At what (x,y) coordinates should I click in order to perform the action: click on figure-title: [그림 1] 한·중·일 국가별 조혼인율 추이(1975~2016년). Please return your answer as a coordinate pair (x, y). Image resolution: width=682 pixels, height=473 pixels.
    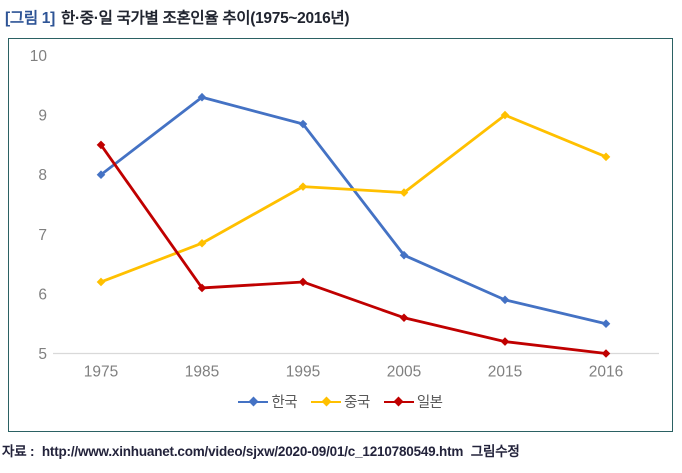
    Looking at the image, I should click on (177, 17).